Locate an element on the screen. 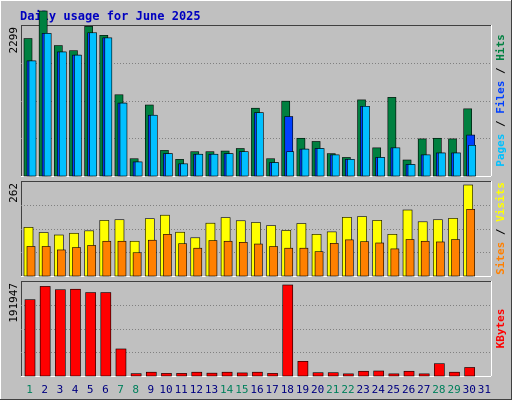  series-label-kbytes: KBytes is located at coordinates (500, 329).